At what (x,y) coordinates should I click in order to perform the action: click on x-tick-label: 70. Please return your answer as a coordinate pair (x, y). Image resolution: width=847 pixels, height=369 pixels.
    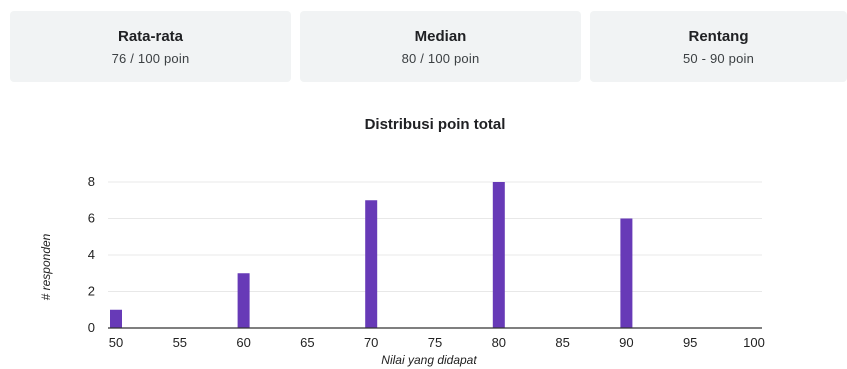
    Looking at the image, I should click on (371, 342).